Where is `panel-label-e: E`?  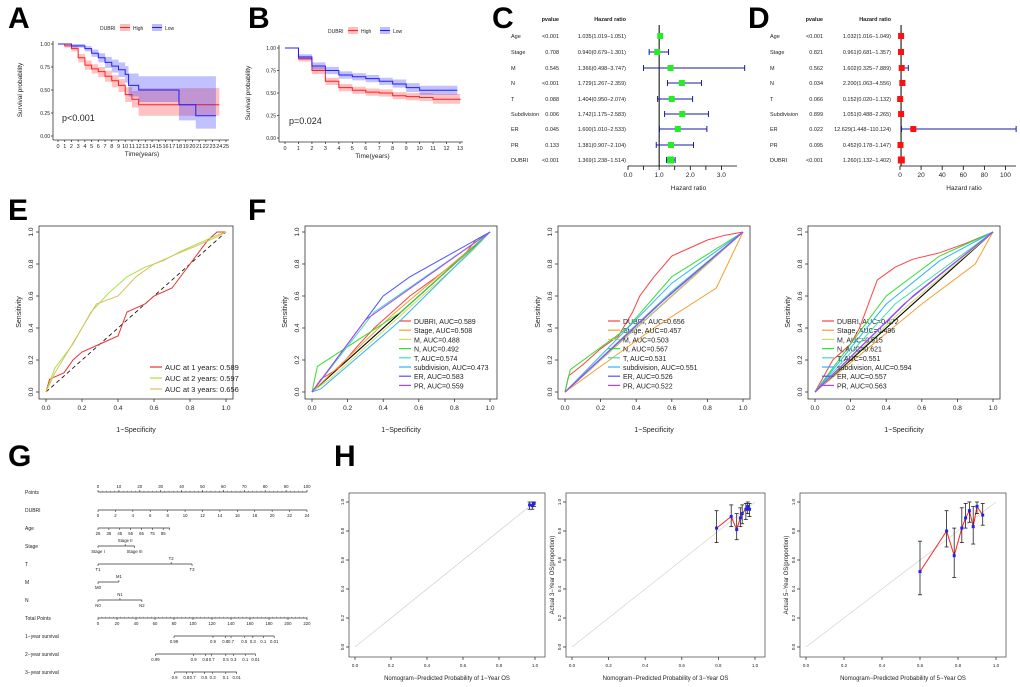 panel-label-e: E is located at coordinates (18, 210).